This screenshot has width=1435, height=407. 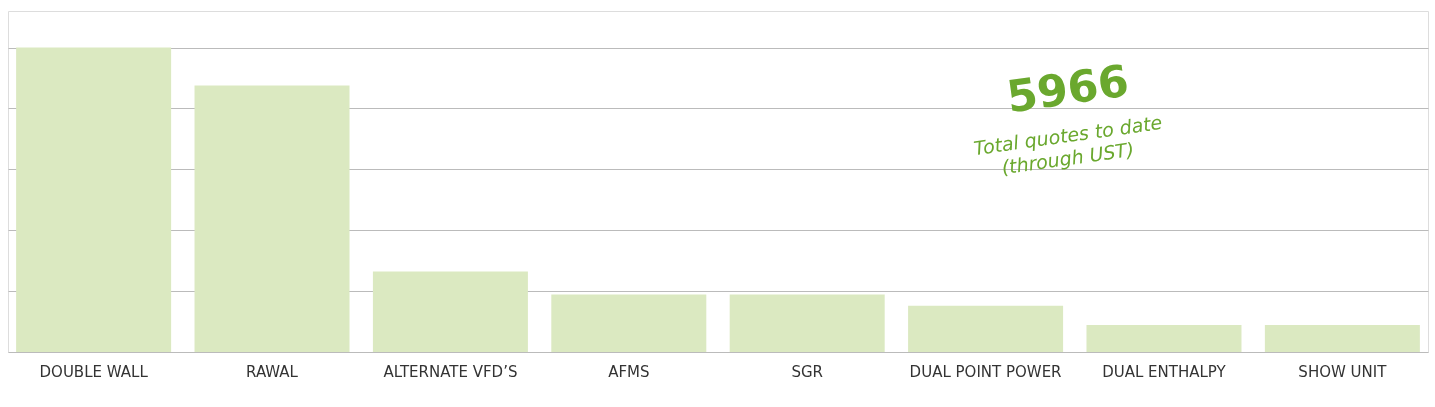 What do you see at coordinates (272, 371) in the screenshot?
I see `x-tick-label: RAWAL` at bounding box center [272, 371].